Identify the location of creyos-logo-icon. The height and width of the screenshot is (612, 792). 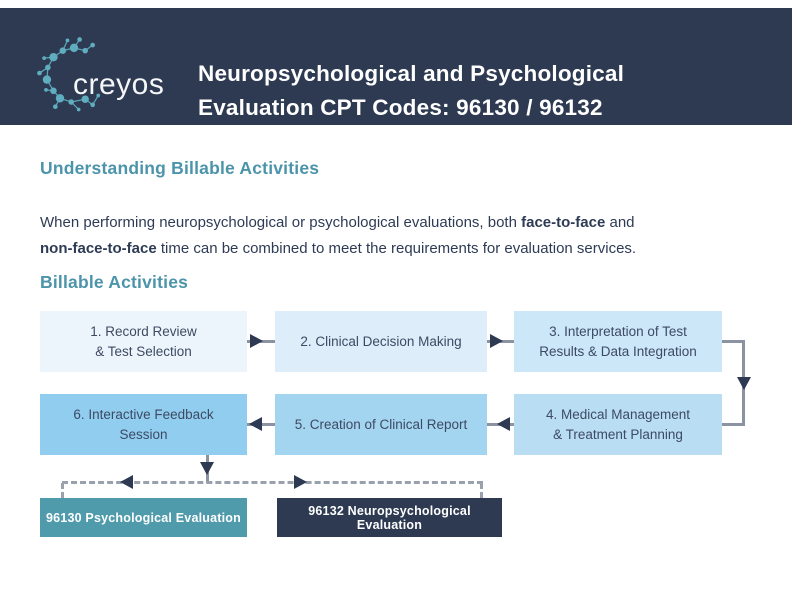
(69, 74).